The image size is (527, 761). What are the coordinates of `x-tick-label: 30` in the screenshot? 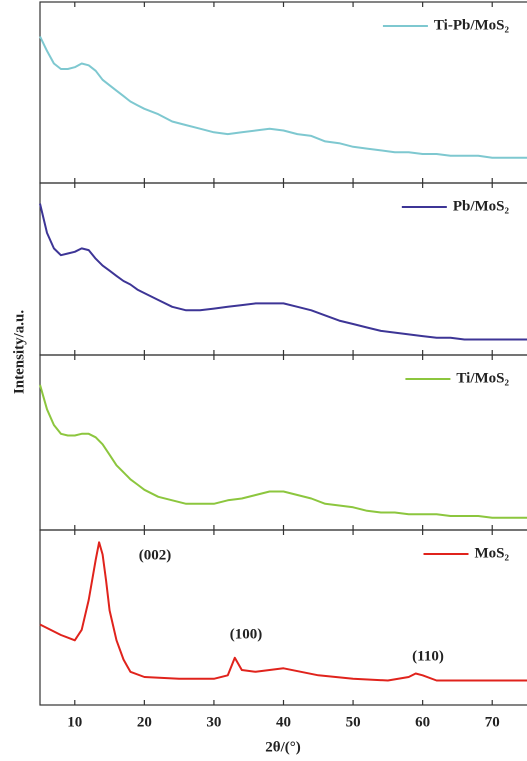 It's located at (213, 722).